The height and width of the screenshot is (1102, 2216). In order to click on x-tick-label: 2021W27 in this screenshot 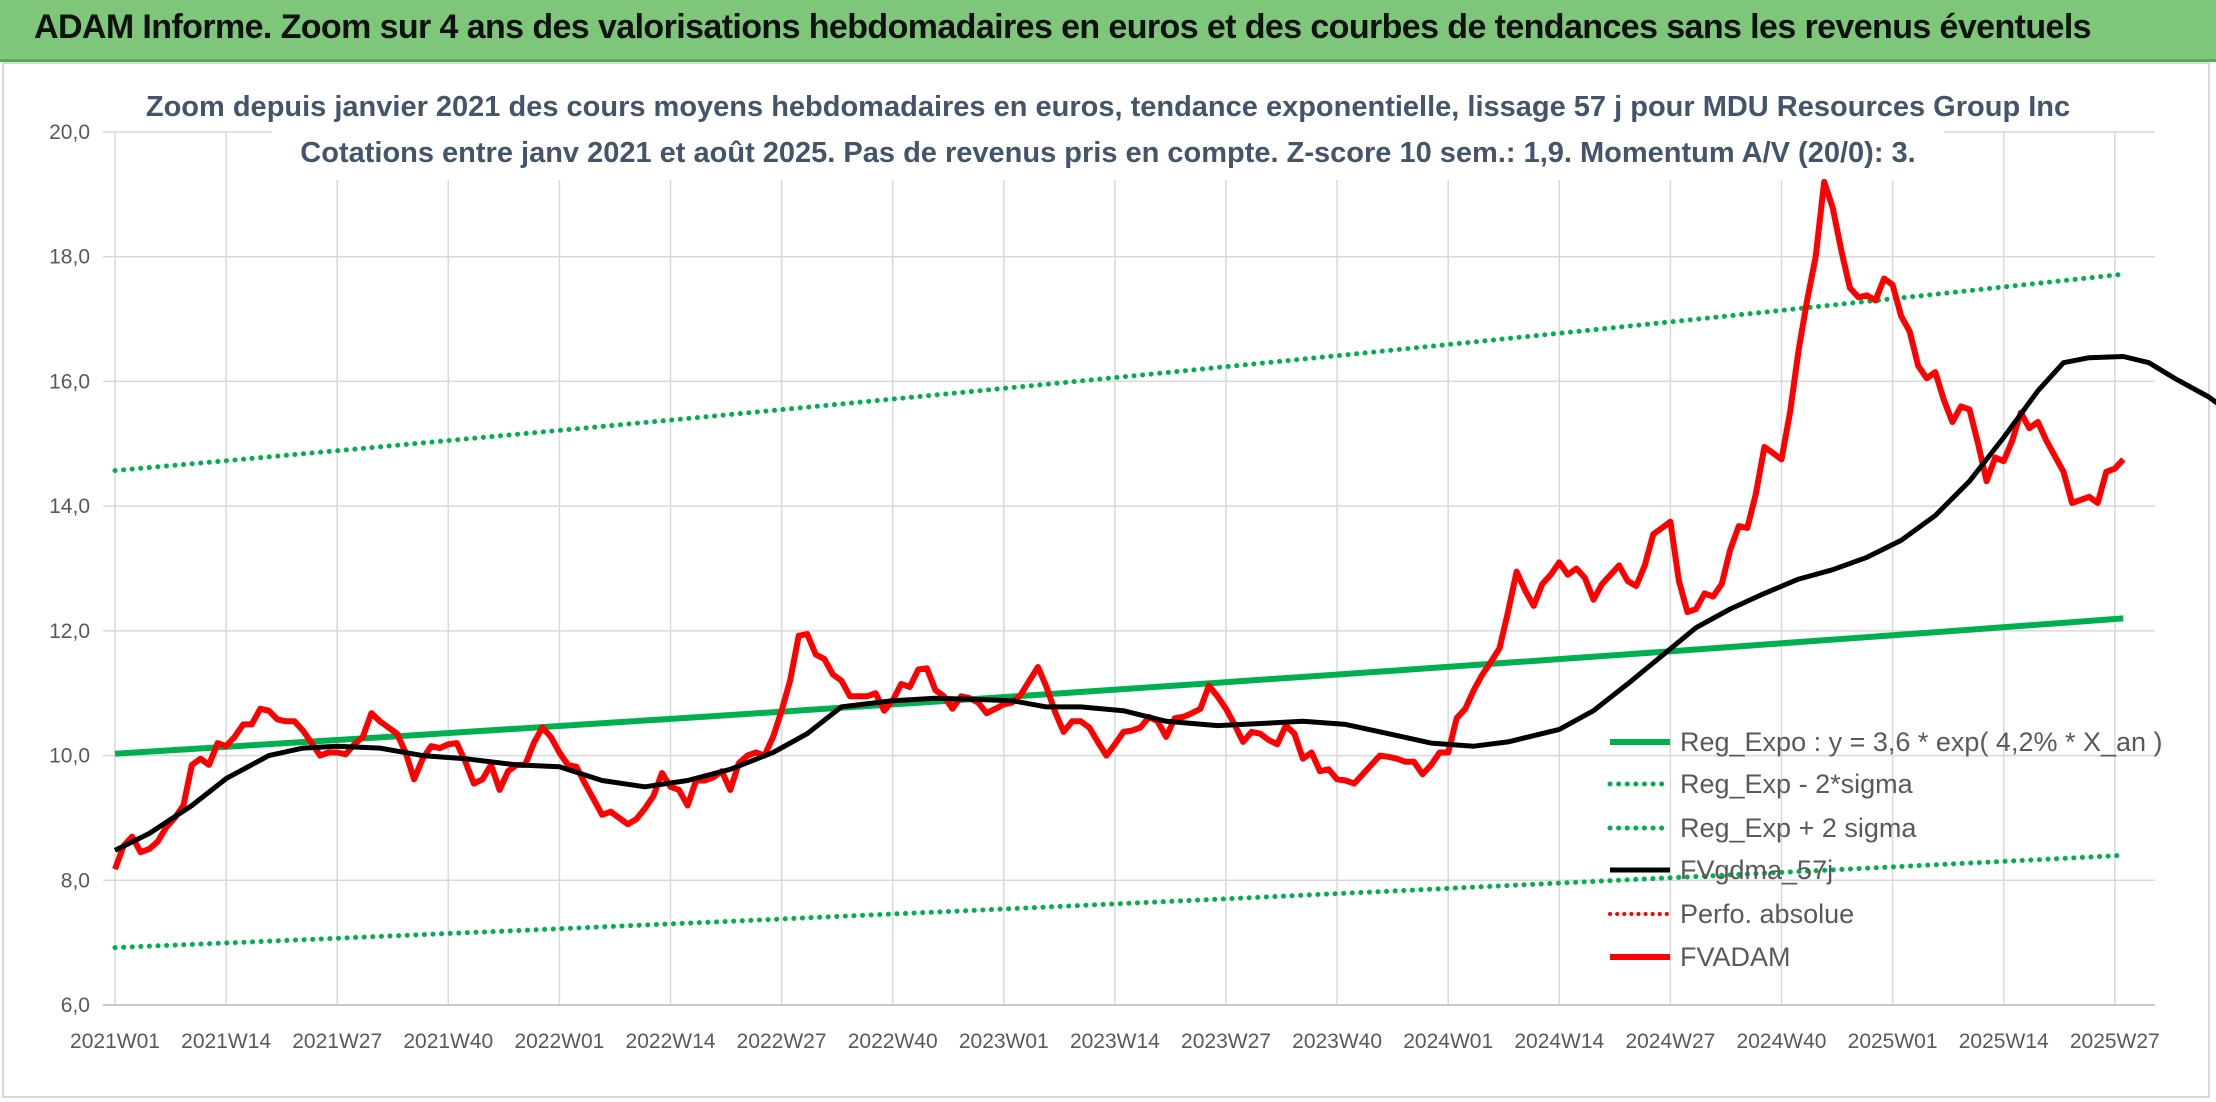, I will do `click(337, 1041)`.